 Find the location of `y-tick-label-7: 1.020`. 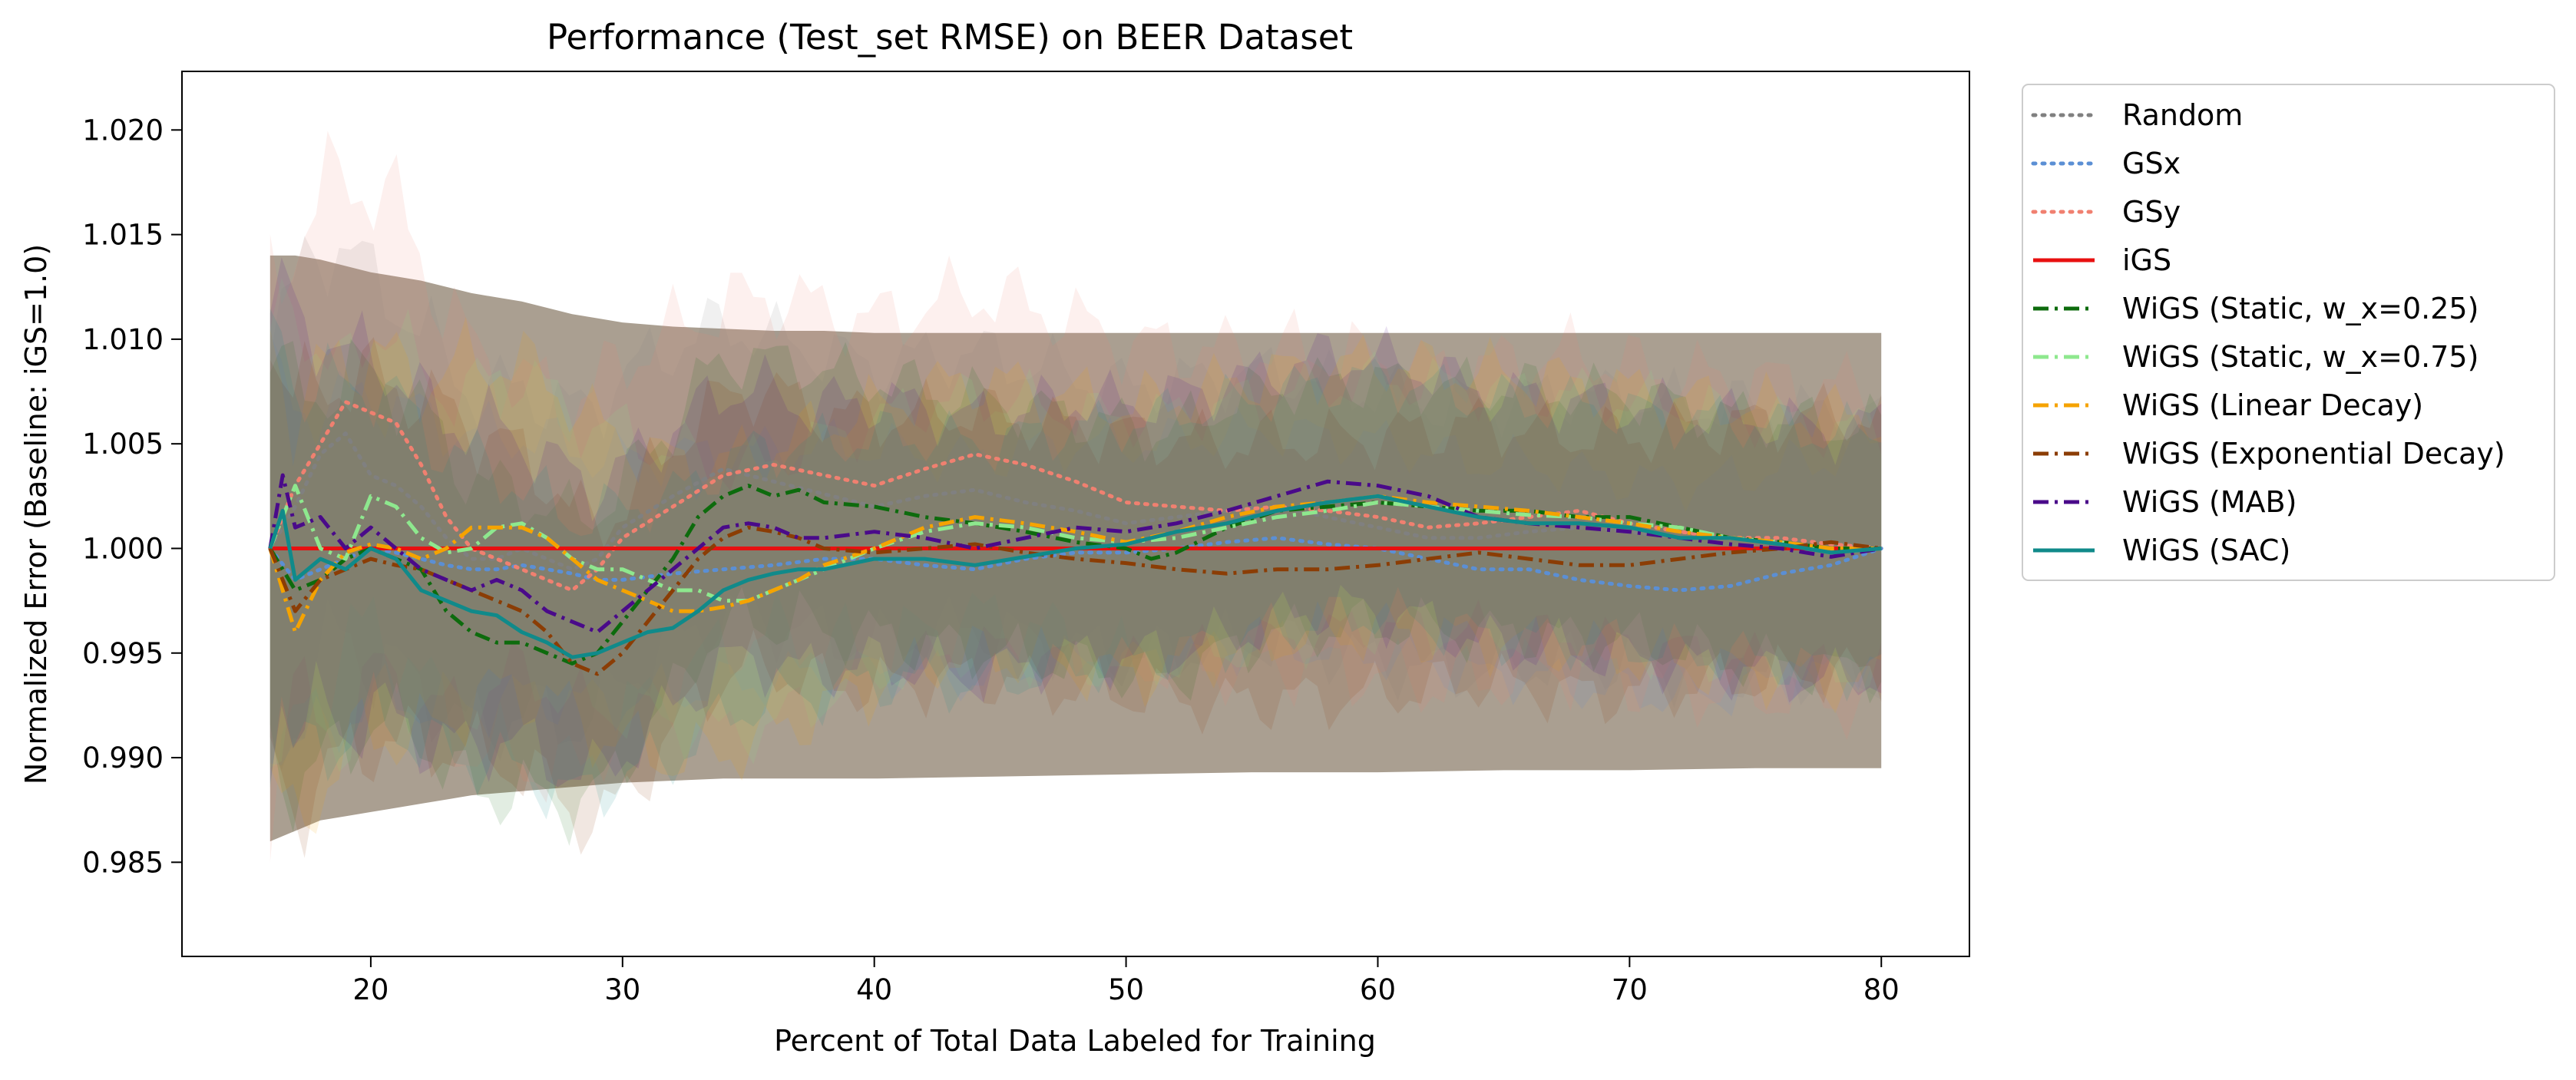

y-tick-label-7: 1.020 is located at coordinates (123, 131).